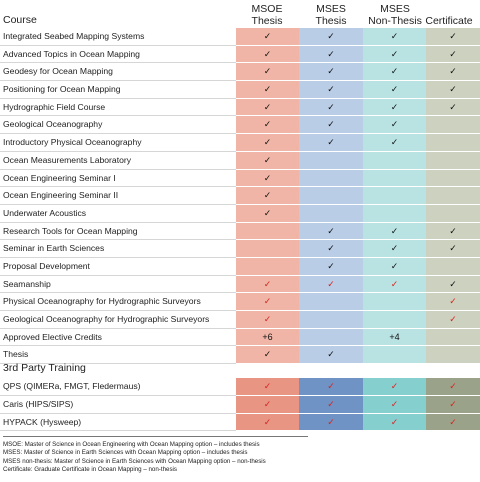 This screenshot has width=480, height=482. What do you see at coordinates (118, 90) in the screenshot?
I see `course-name: Positioning for Ocean Mapping` at bounding box center [118, 90].